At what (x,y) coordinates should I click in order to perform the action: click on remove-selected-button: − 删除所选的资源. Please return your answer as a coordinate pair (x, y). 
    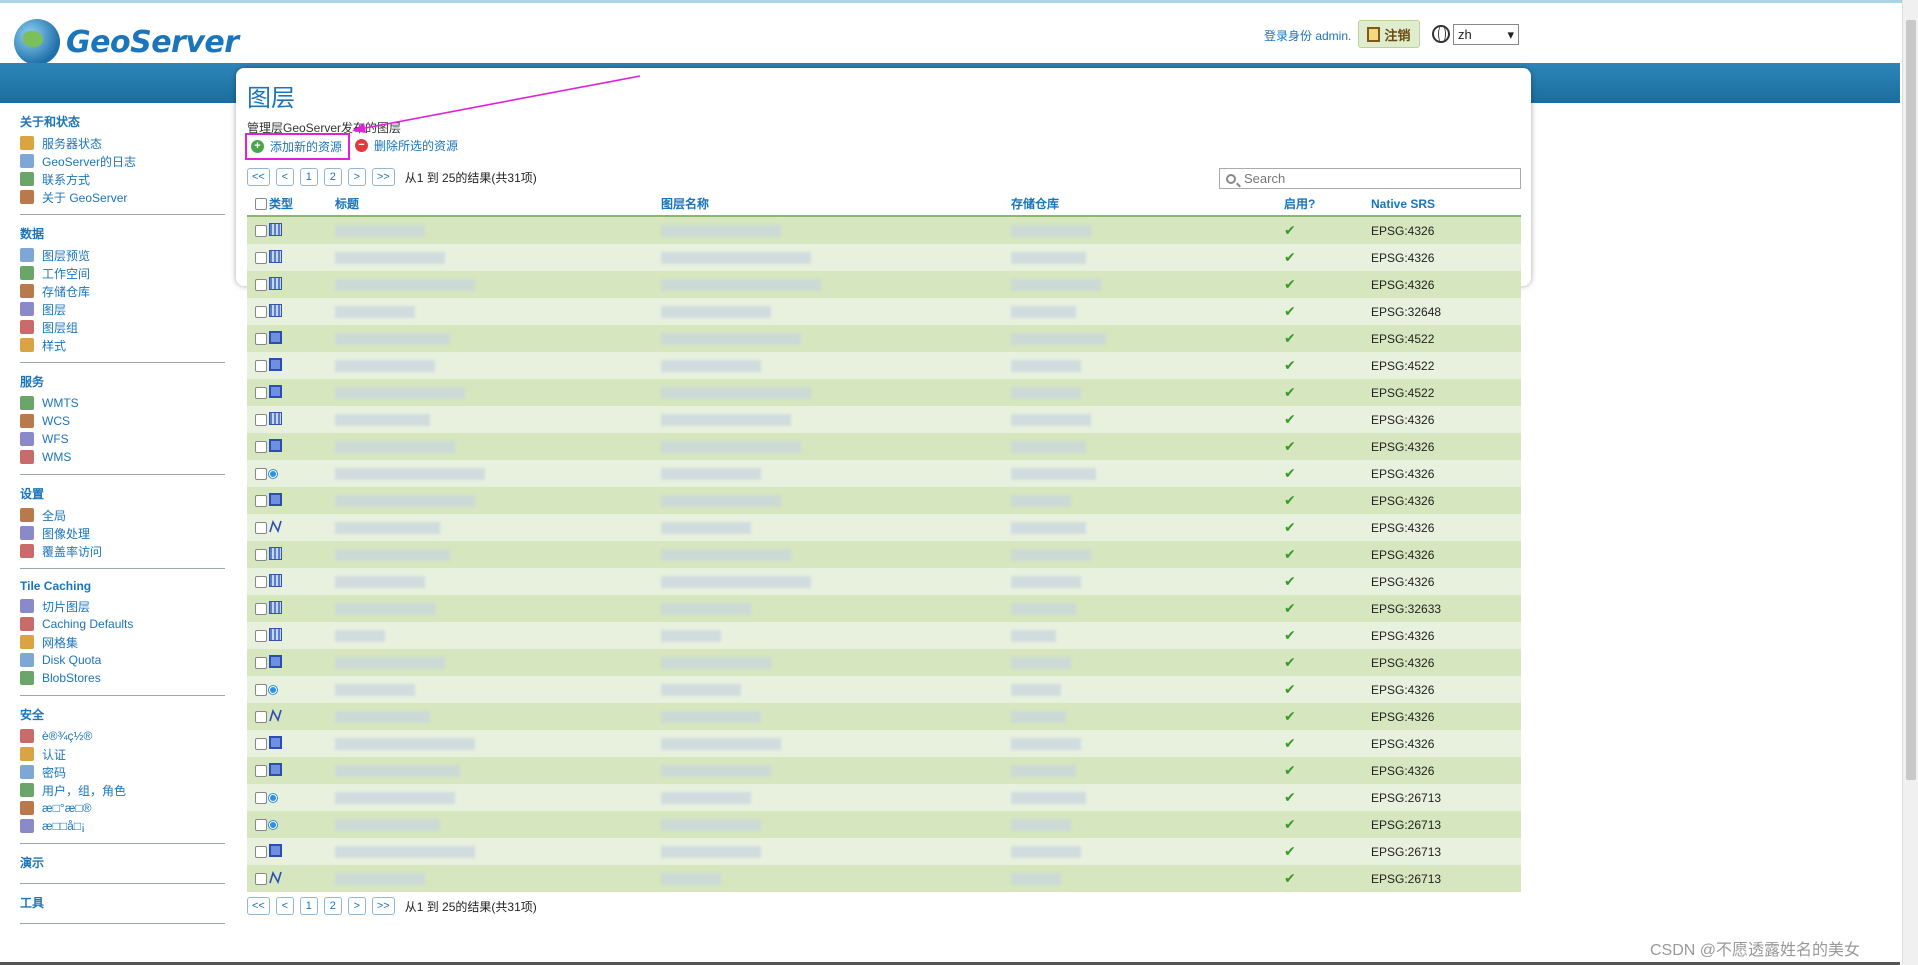
    Looking at the image, I should click on (406, 145).